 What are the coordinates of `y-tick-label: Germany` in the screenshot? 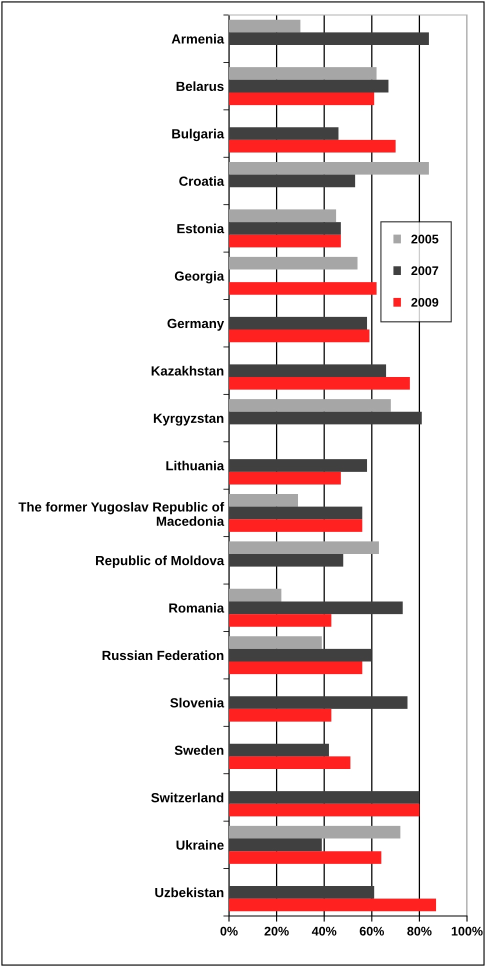 It's located at (195, 324).